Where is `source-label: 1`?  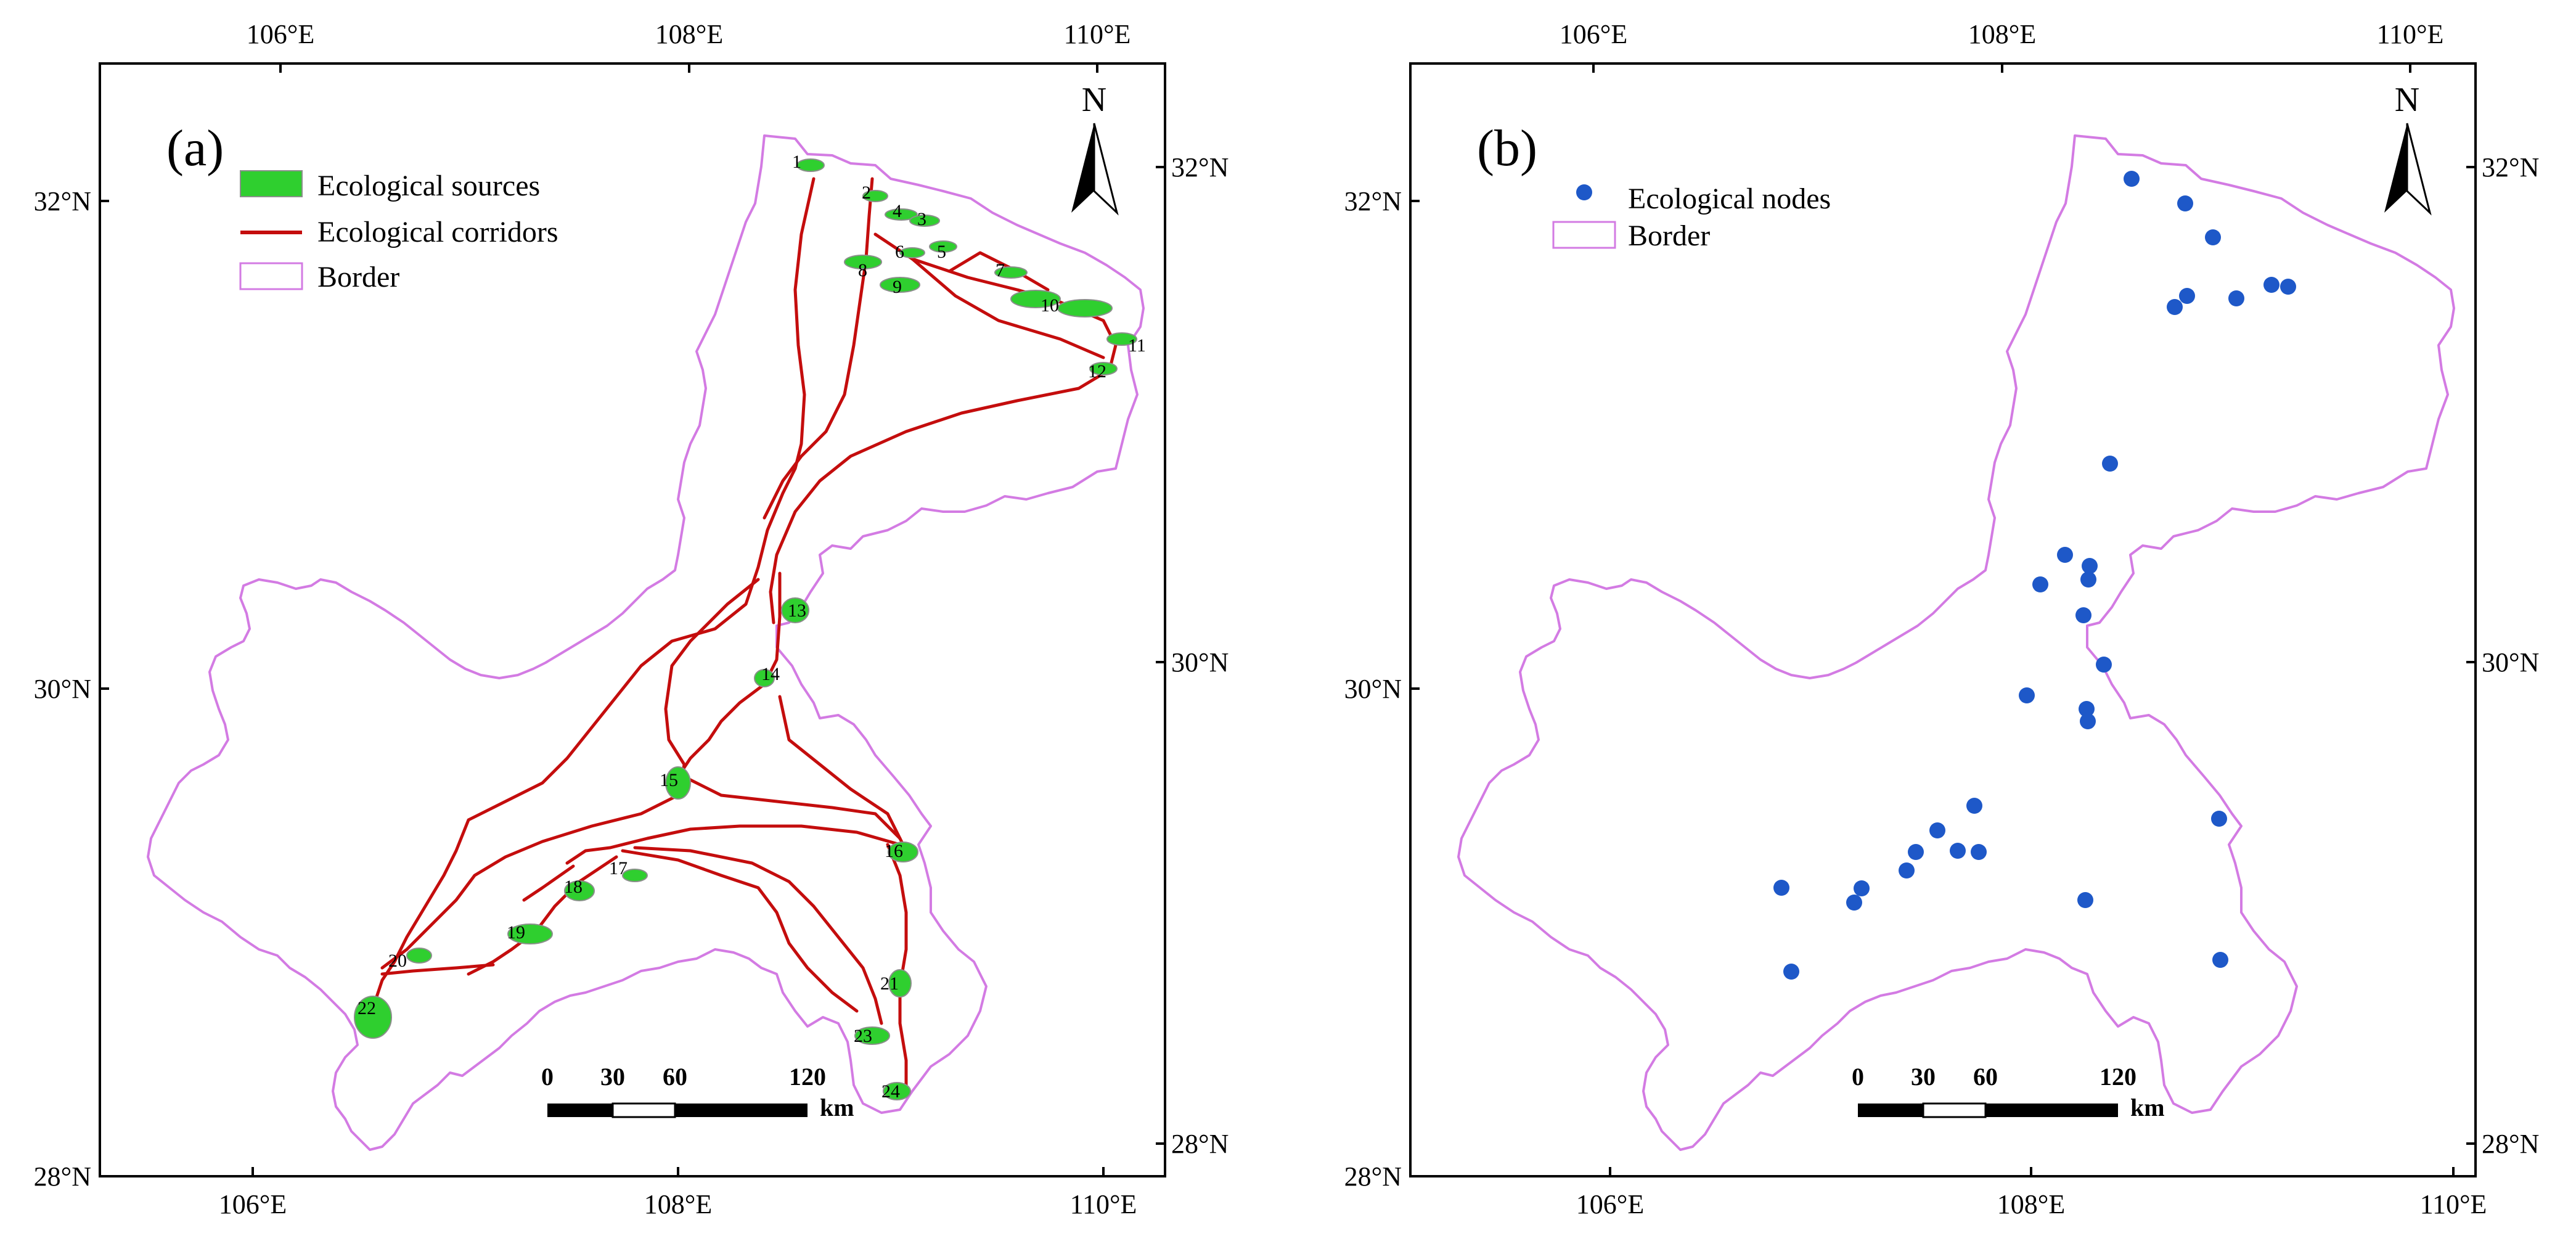
source-label: 1 is located at coordinates (796, 162).